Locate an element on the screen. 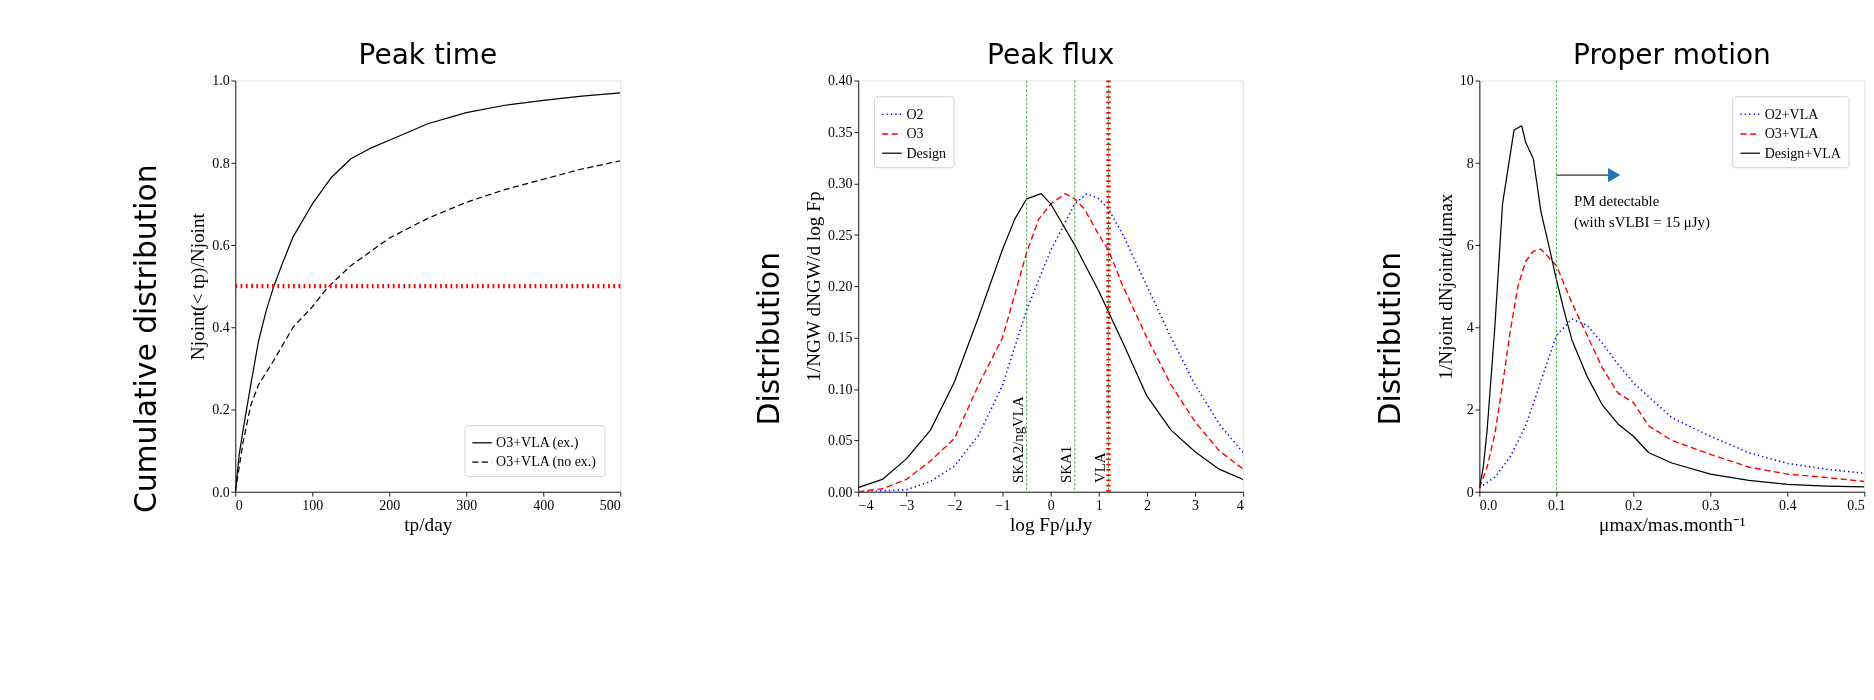  y-tick-label: 0.8 is located at coordinates (221, 163).